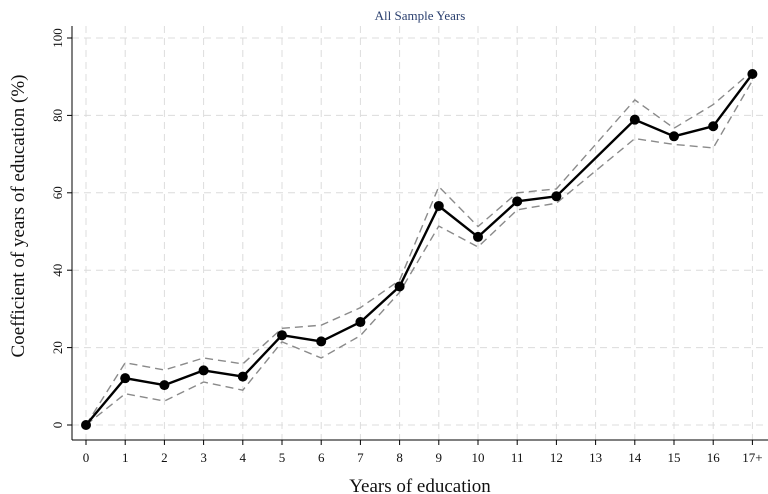 The image size is (768, 494). What do you see at coordinates (57, 115) in the screenshot?
I see `y-tick-label: 80` at bounding box center [57, 115].